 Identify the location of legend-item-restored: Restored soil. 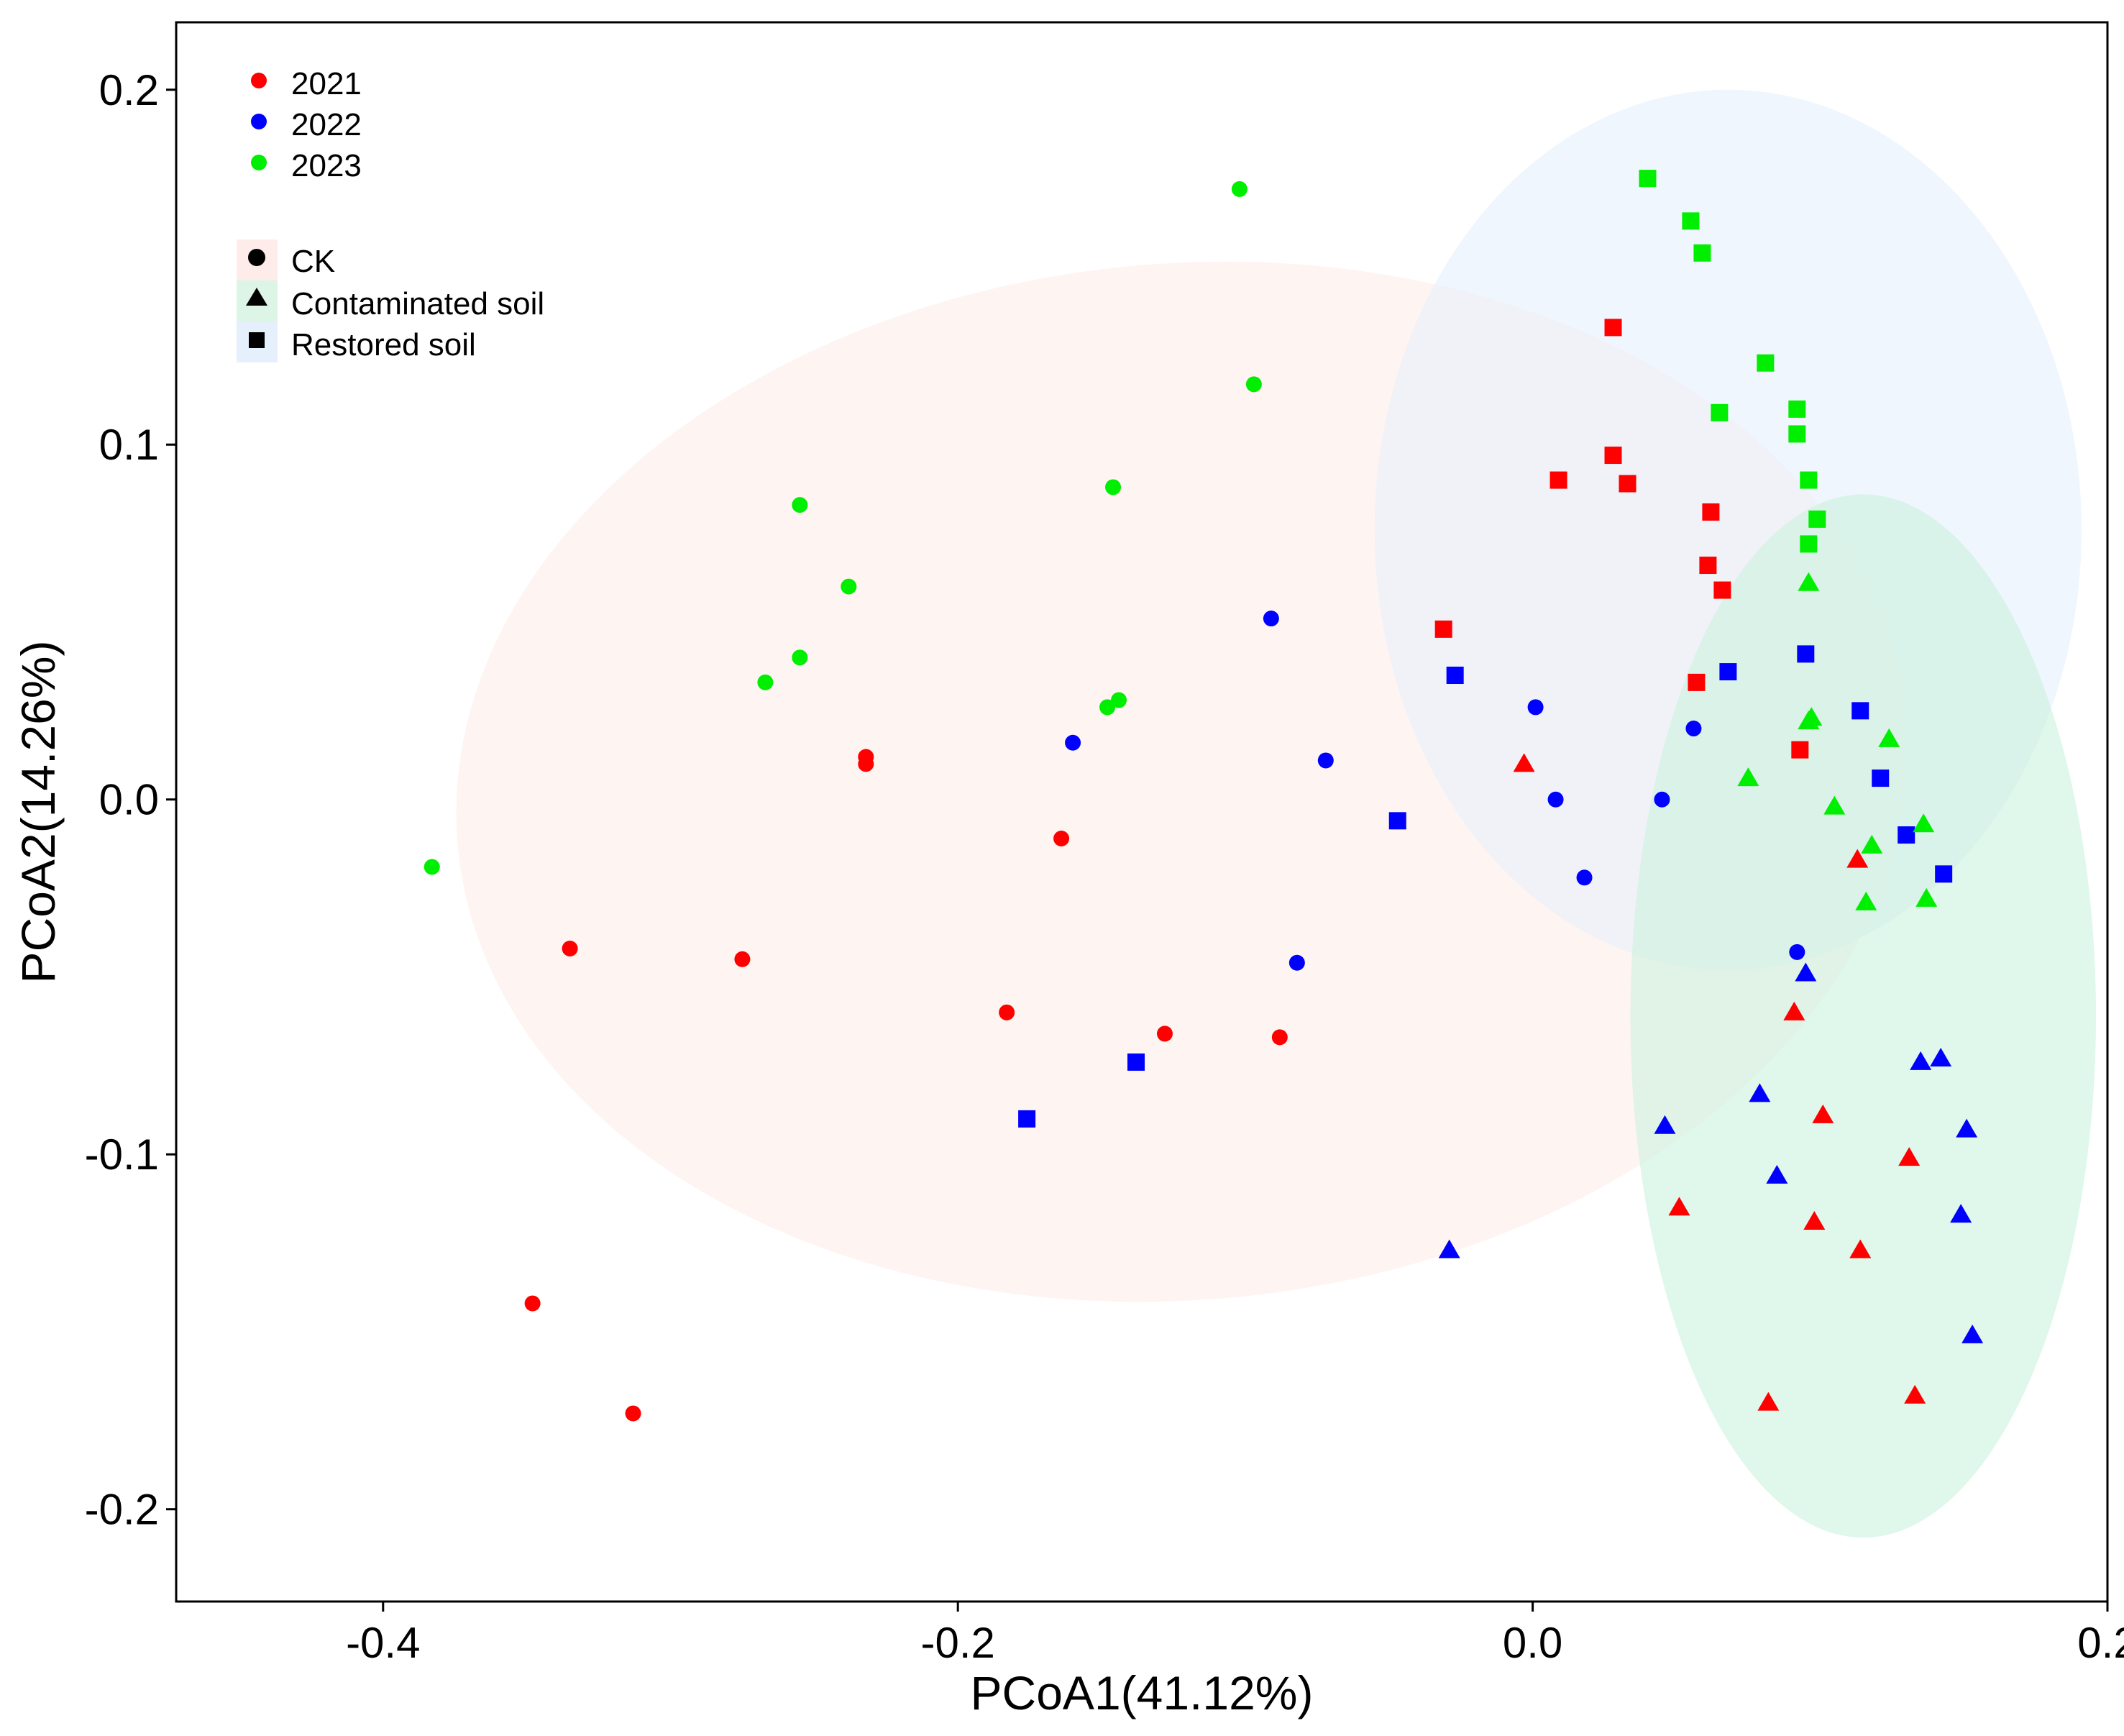
(356, 341).